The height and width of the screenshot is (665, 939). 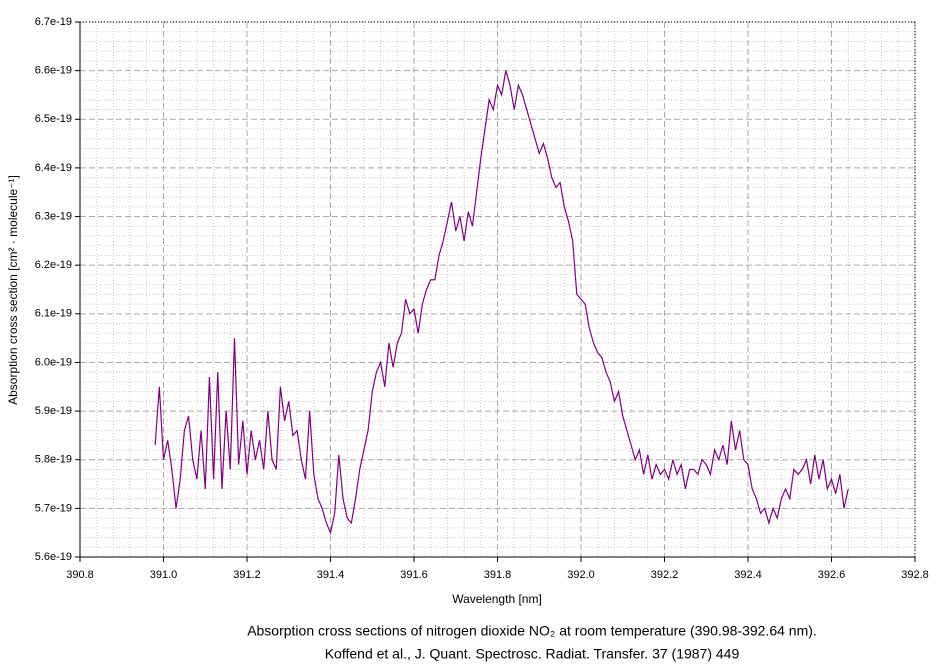 What do you see at coordinates (414, 575) in the screenshot?
I see `x-tick-label: 391.6` at bounding box center [414, 575].